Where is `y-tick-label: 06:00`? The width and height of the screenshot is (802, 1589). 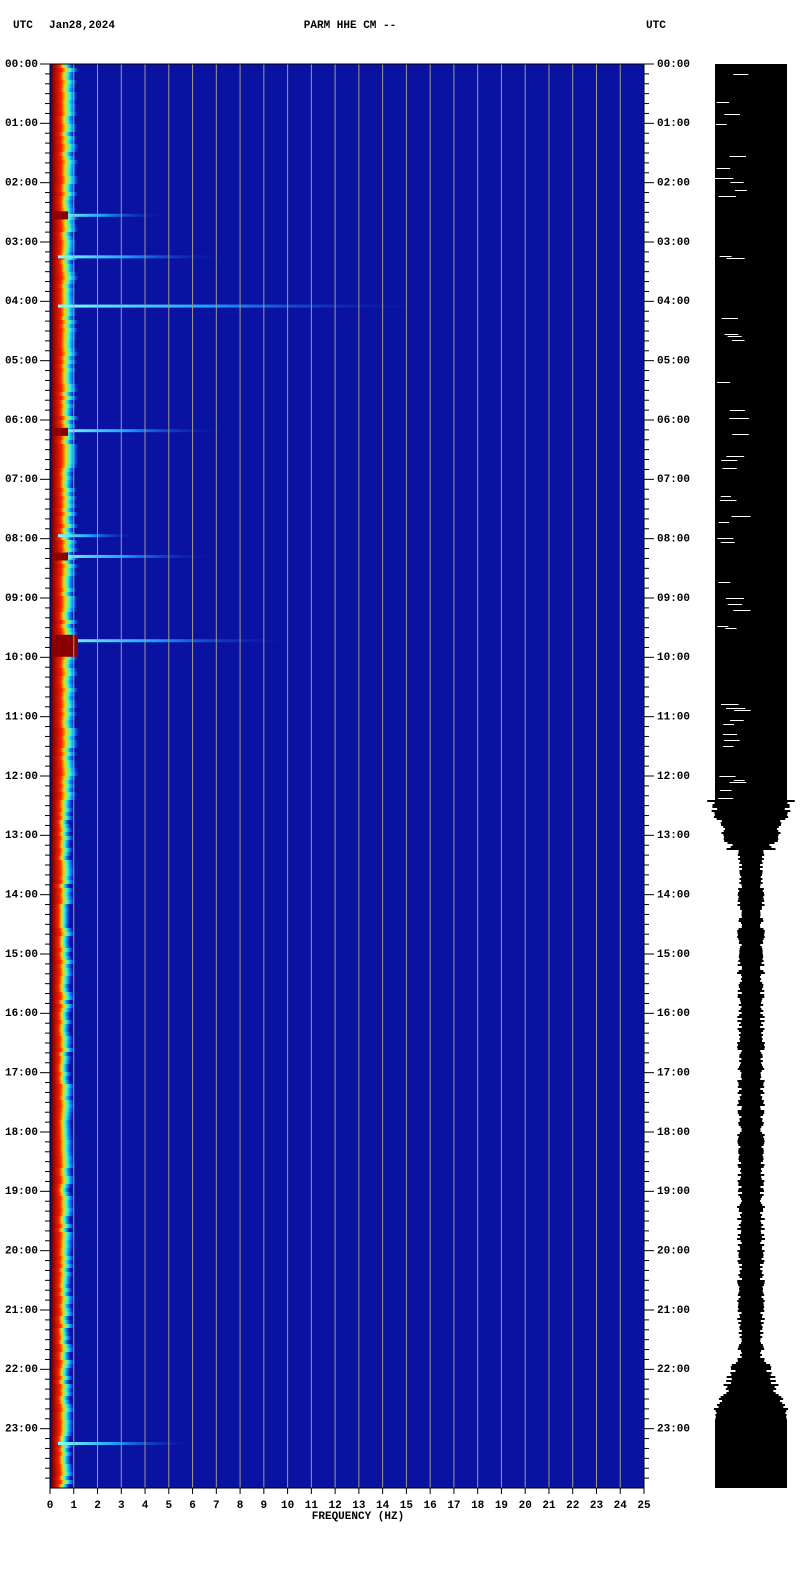
y-tick-label: 06:00 is located at coordinates (21, 421).